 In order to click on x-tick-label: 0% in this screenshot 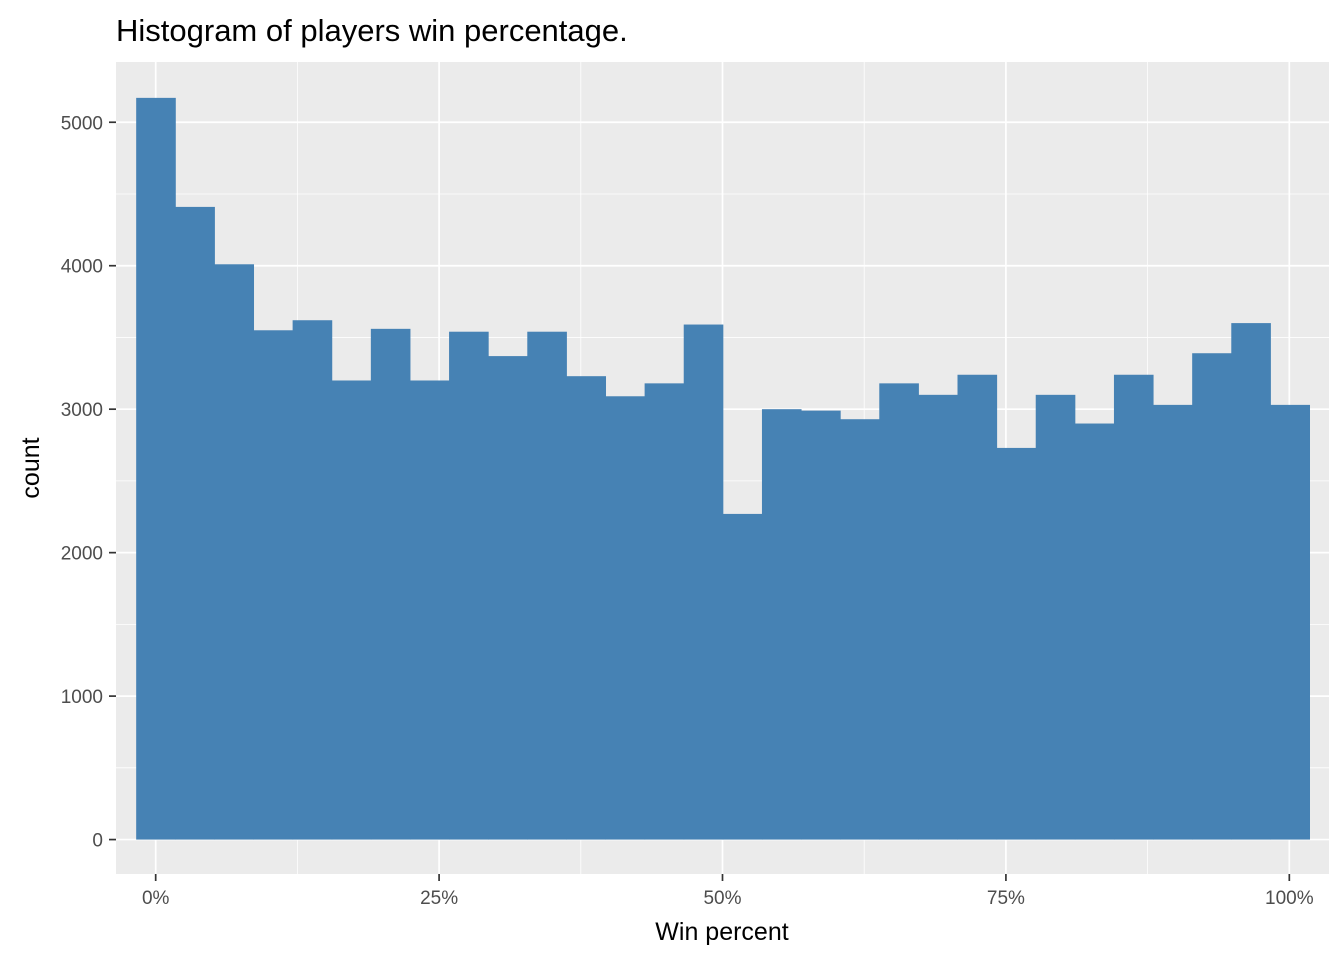, I will do `click(156, 898)`.